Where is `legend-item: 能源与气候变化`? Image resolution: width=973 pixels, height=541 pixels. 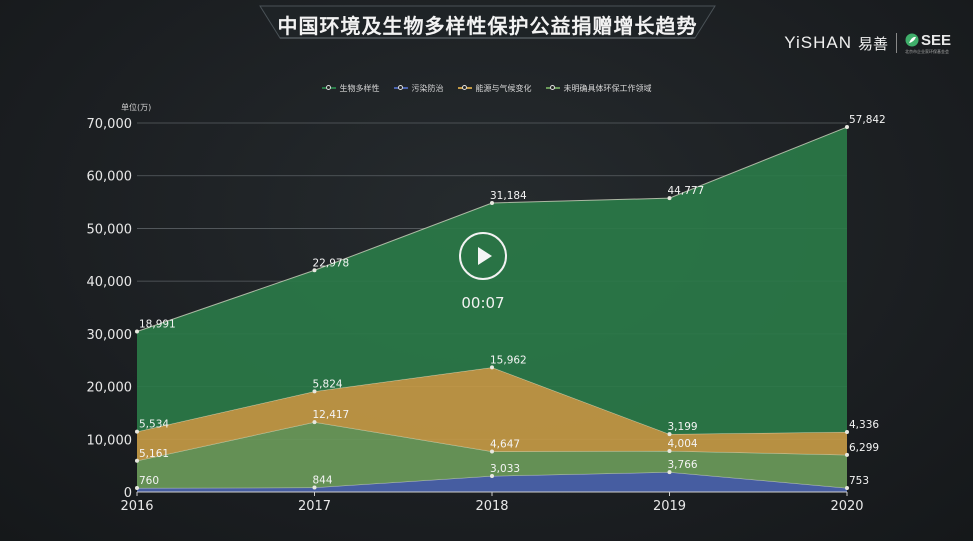 legend-item: 能源与气候变化 is located at coordinates (494, 88).